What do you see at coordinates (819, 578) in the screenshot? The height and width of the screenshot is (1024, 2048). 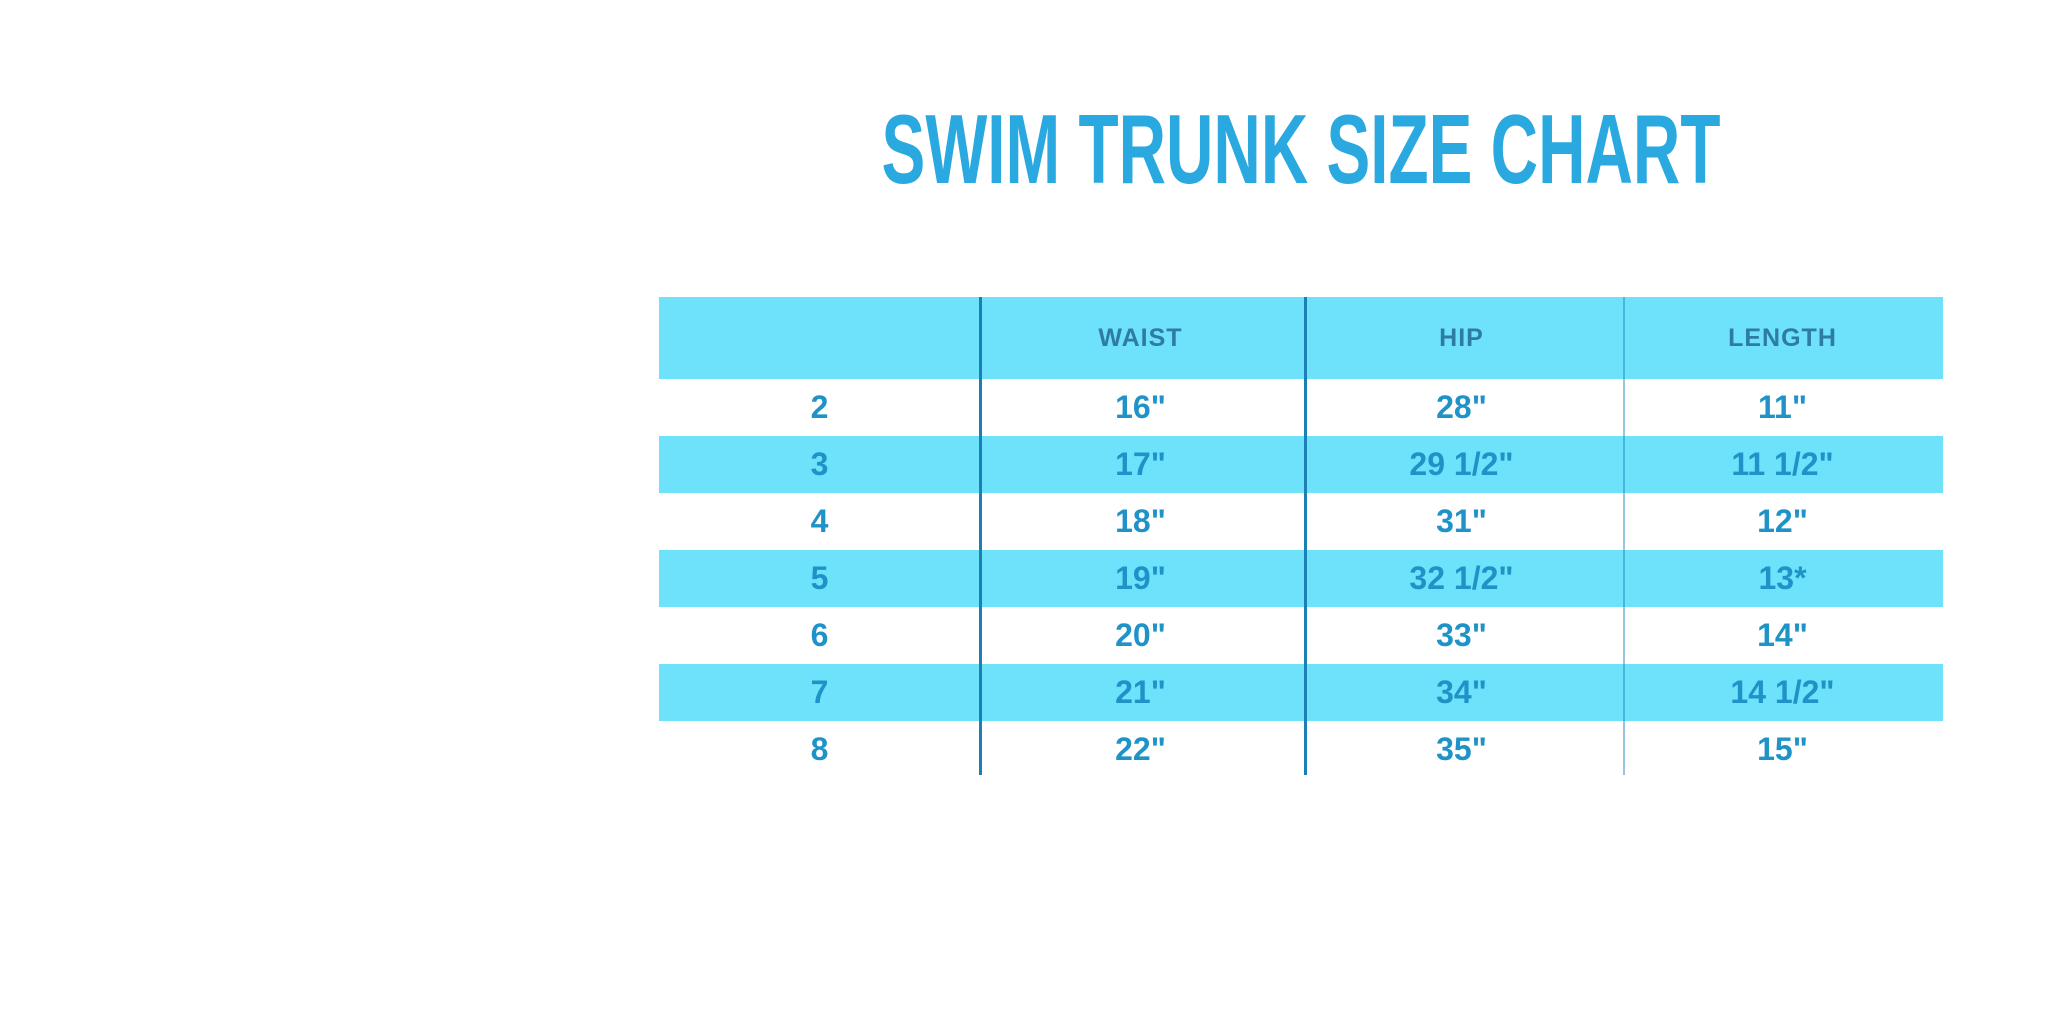 I see `size-cell: 5` at bounding box center [819, 578].